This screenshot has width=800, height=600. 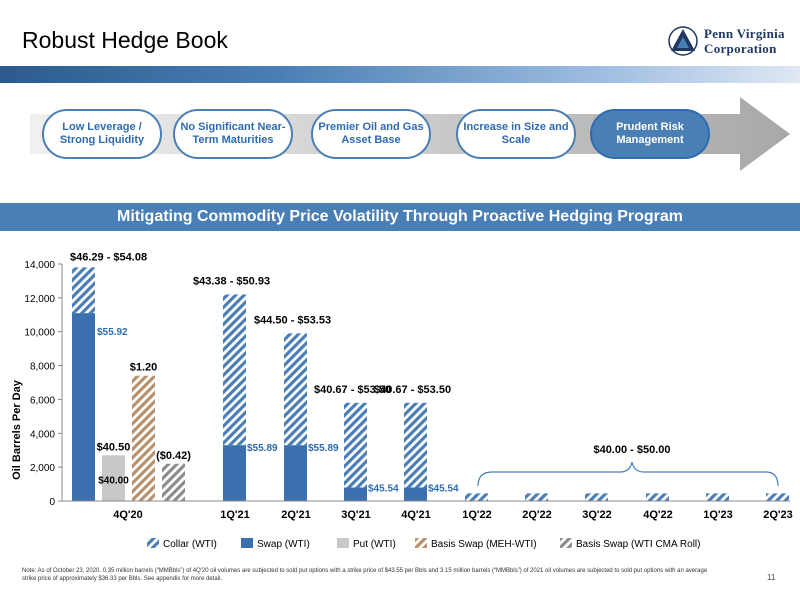 I want to click on bar-top-label: $44.50 - $53.53, so click(x=292, y=320).